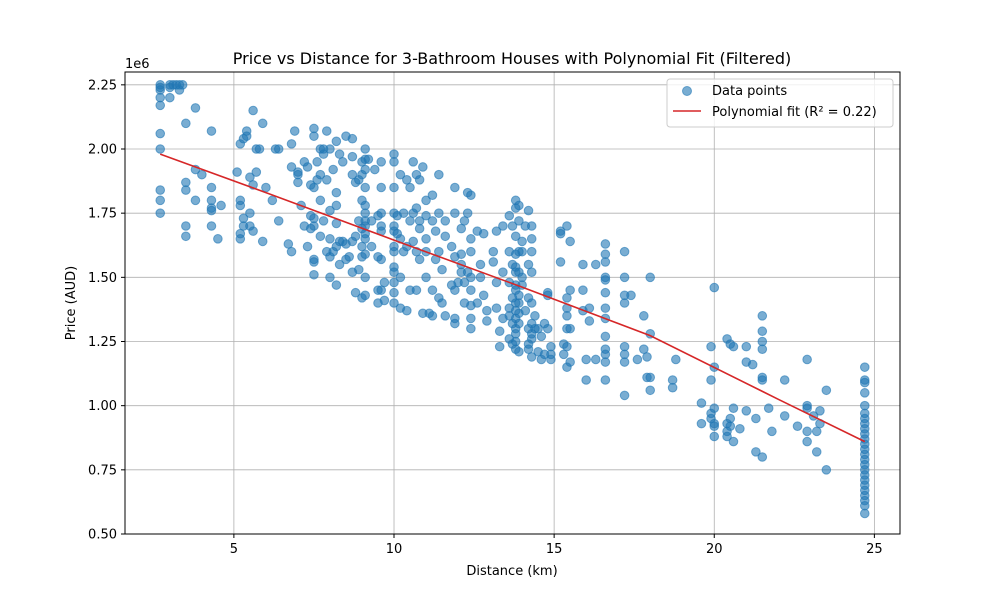  I want to click on y-axis-label: Price (AUD), so click(71, 303).